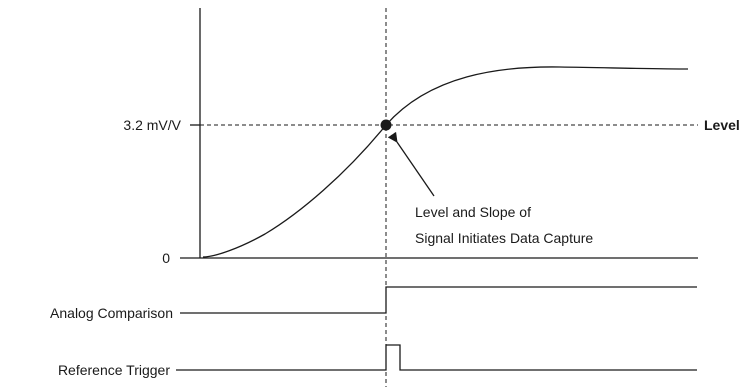 The height and width of the screenshot is (387, 752). Describe the element at coordinates (386, 125) in the screenshot. I see `trigger-point-dot` at that location.